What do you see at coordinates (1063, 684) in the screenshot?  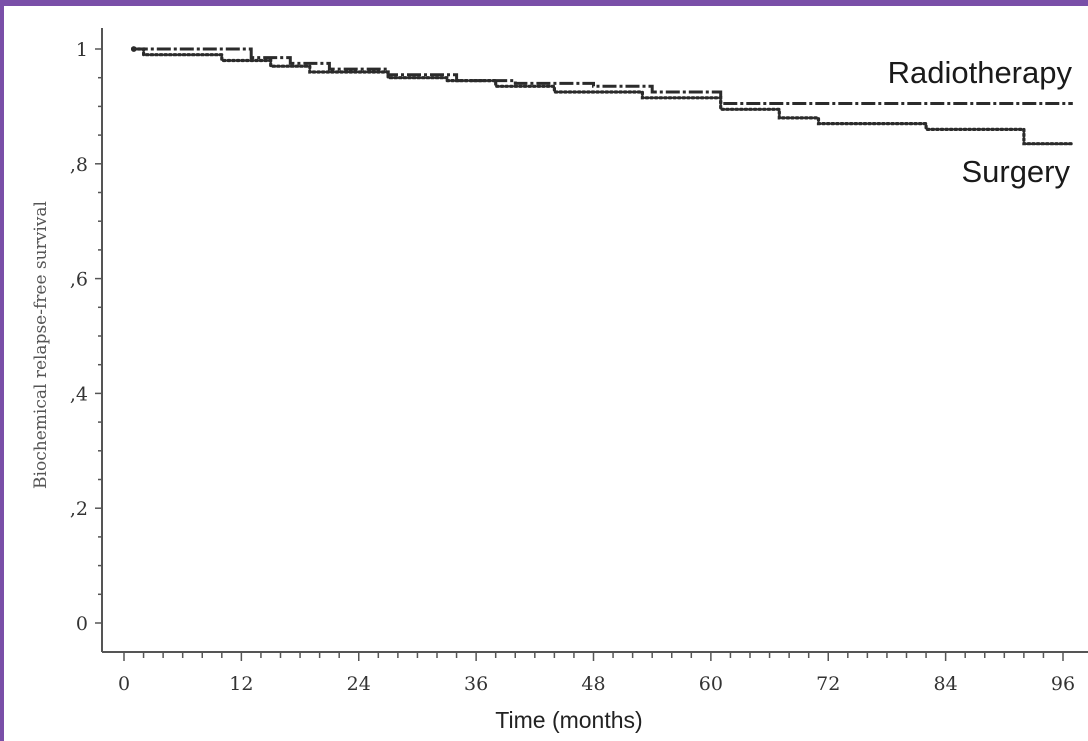 I see `x-tick-label: 96` at bounding box center [1063, 684].